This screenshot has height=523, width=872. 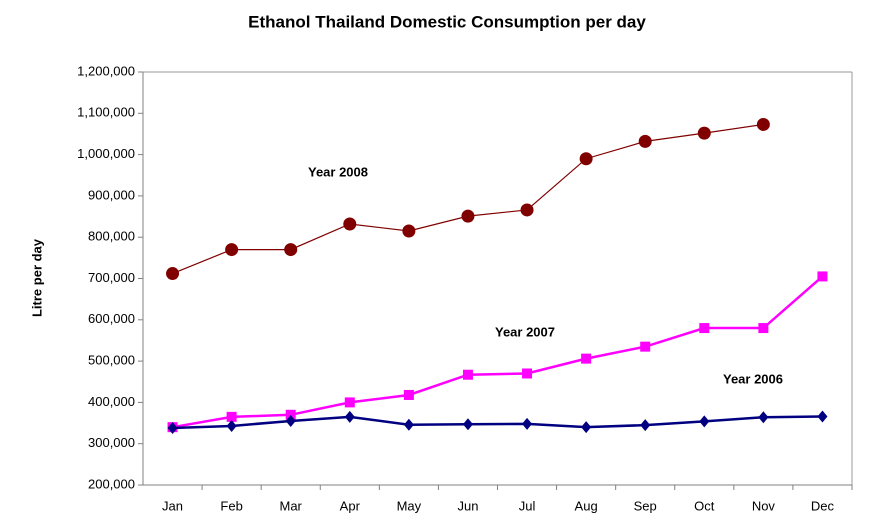 I want to click on y-tick-label: 1,200,000, so click(x=106, y=70).